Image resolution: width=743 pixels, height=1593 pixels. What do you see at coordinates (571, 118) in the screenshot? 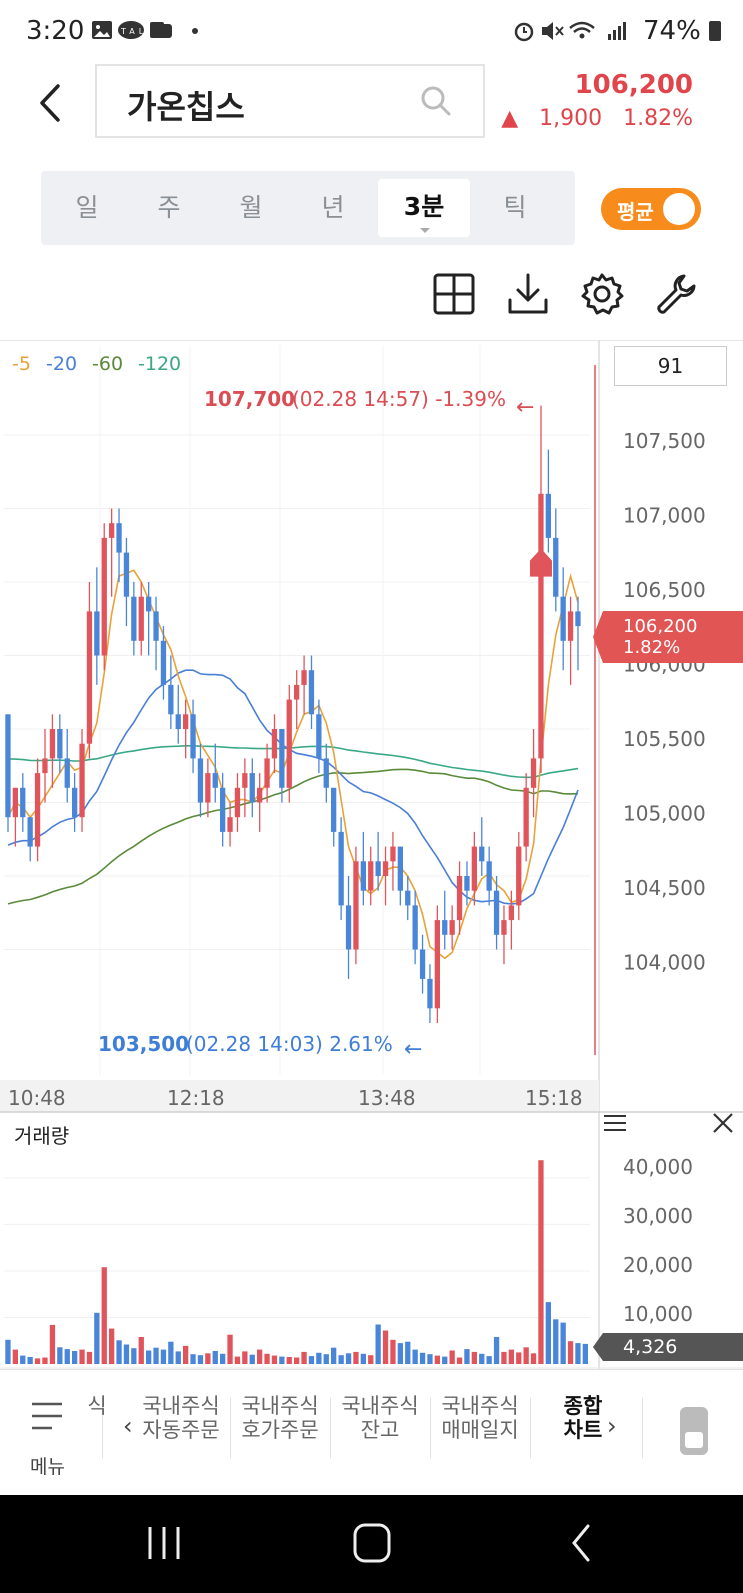
I see `change-amount: 1,900` at bounding box center [571, 118].